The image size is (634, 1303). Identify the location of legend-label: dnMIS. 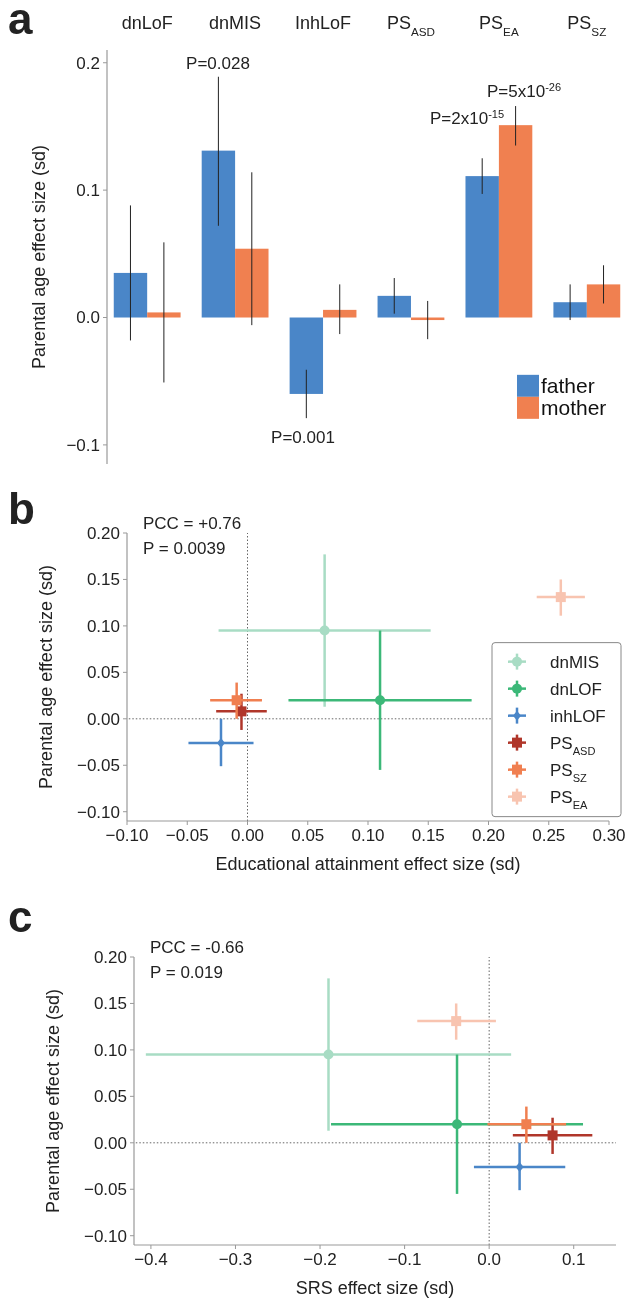
(575, 662).